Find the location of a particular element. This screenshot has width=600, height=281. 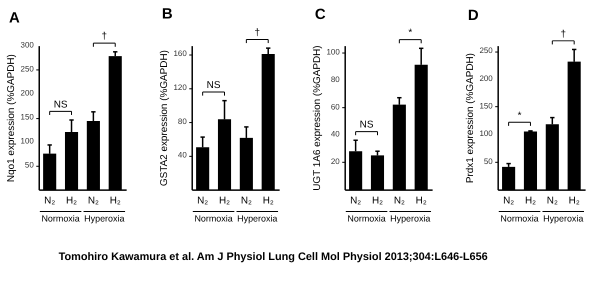

chart-title: A is located at coordinates (14, 18).